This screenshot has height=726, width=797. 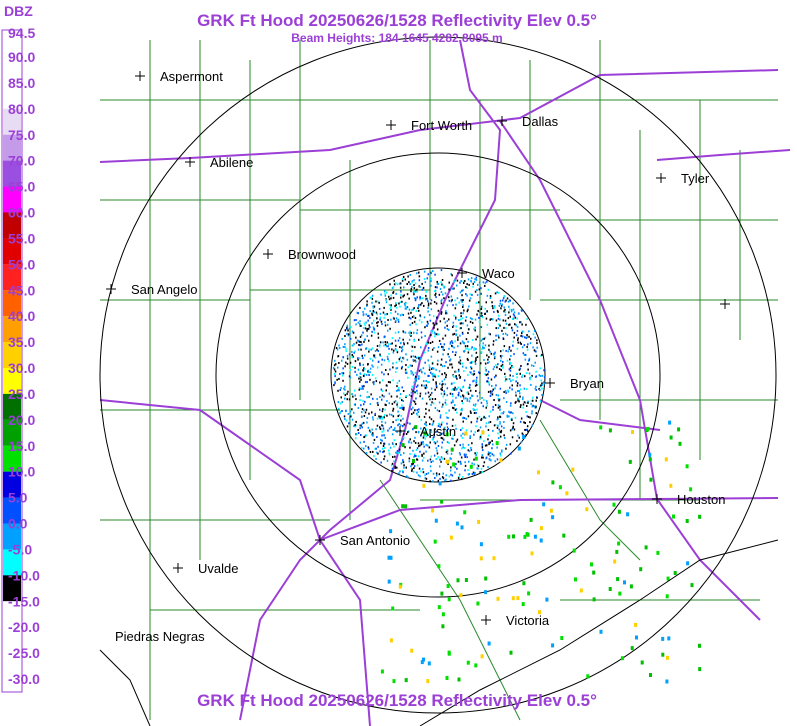 I want to click on legend-label: 60.0, so click(x=21, y=213).